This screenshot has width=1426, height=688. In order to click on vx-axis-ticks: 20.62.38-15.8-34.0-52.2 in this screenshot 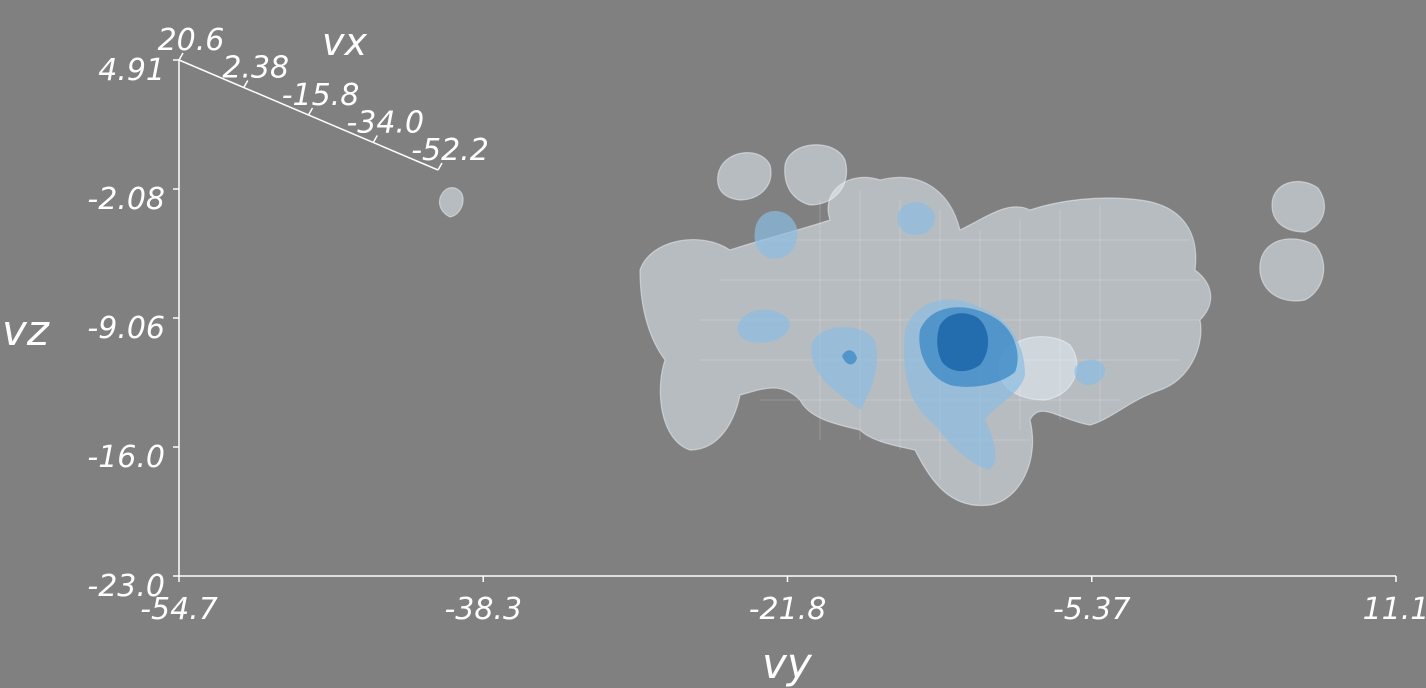, I will do `click(323, 97)`.